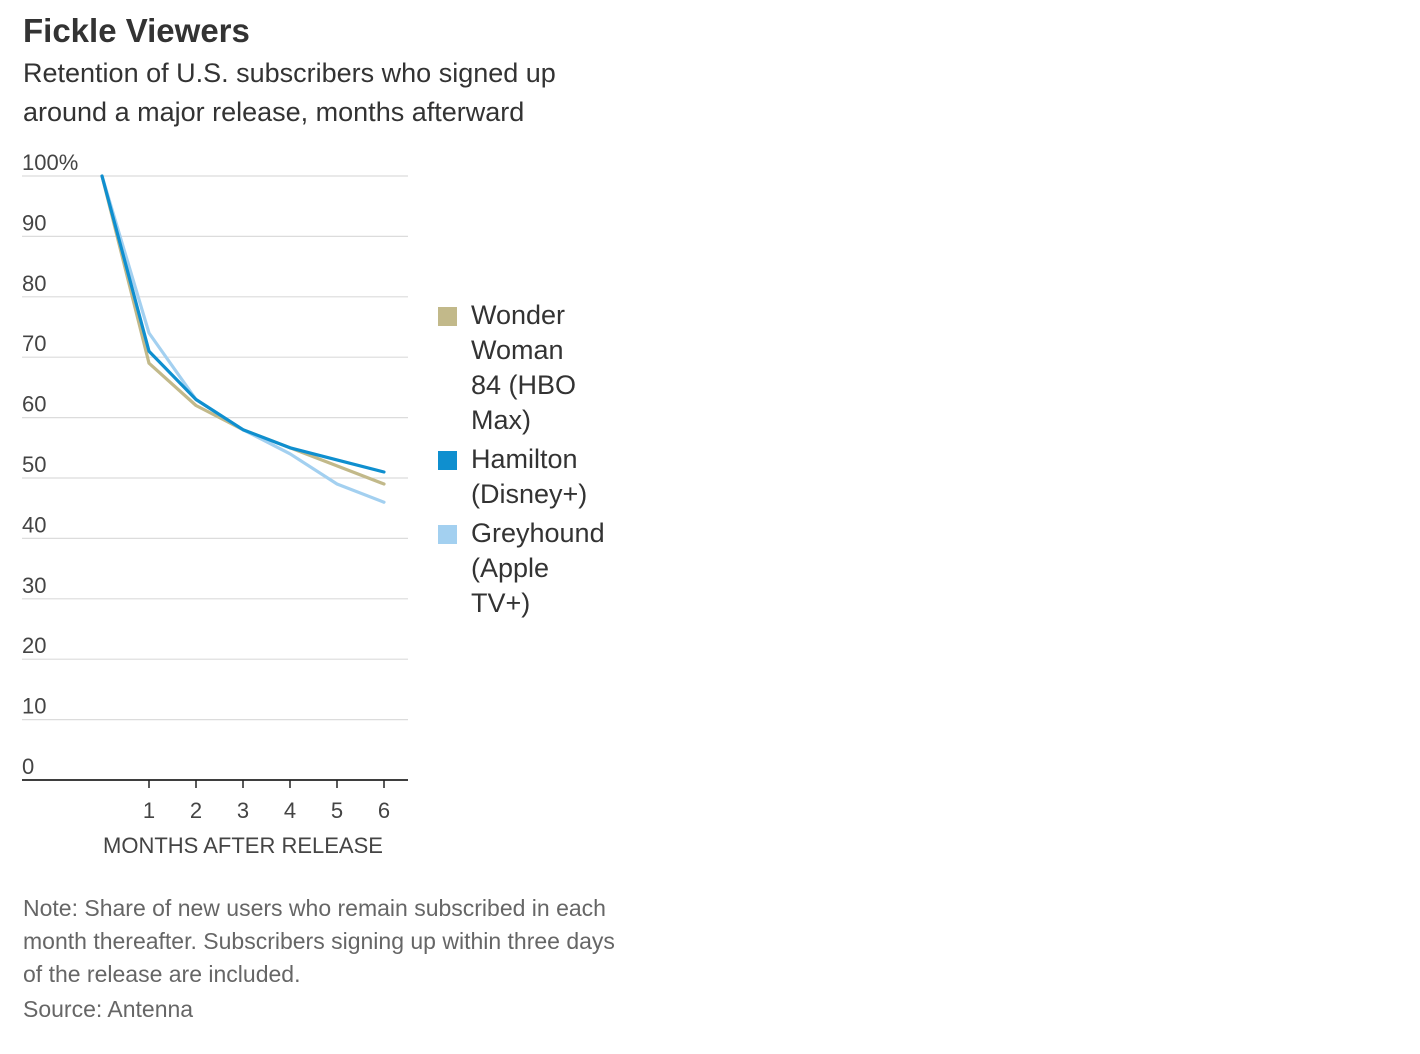 This screenshot has width=1420, height=1054. I want to click on legend-label-line: Woman, so click(517, 350).